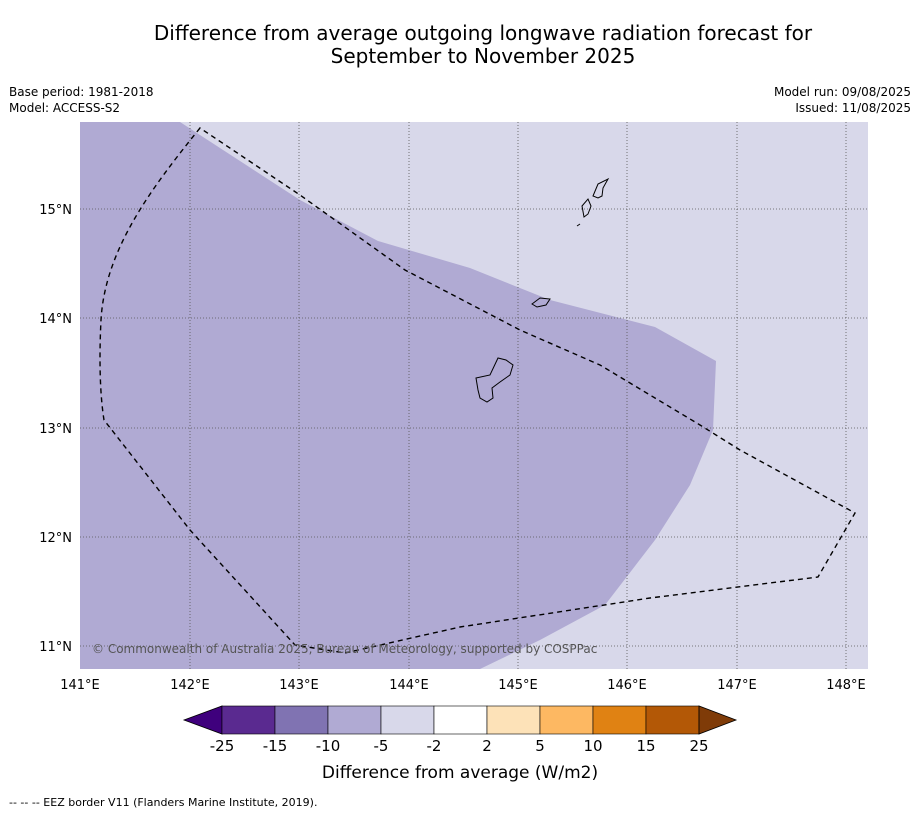  I want to click on tinian-island, so click(586, 208).